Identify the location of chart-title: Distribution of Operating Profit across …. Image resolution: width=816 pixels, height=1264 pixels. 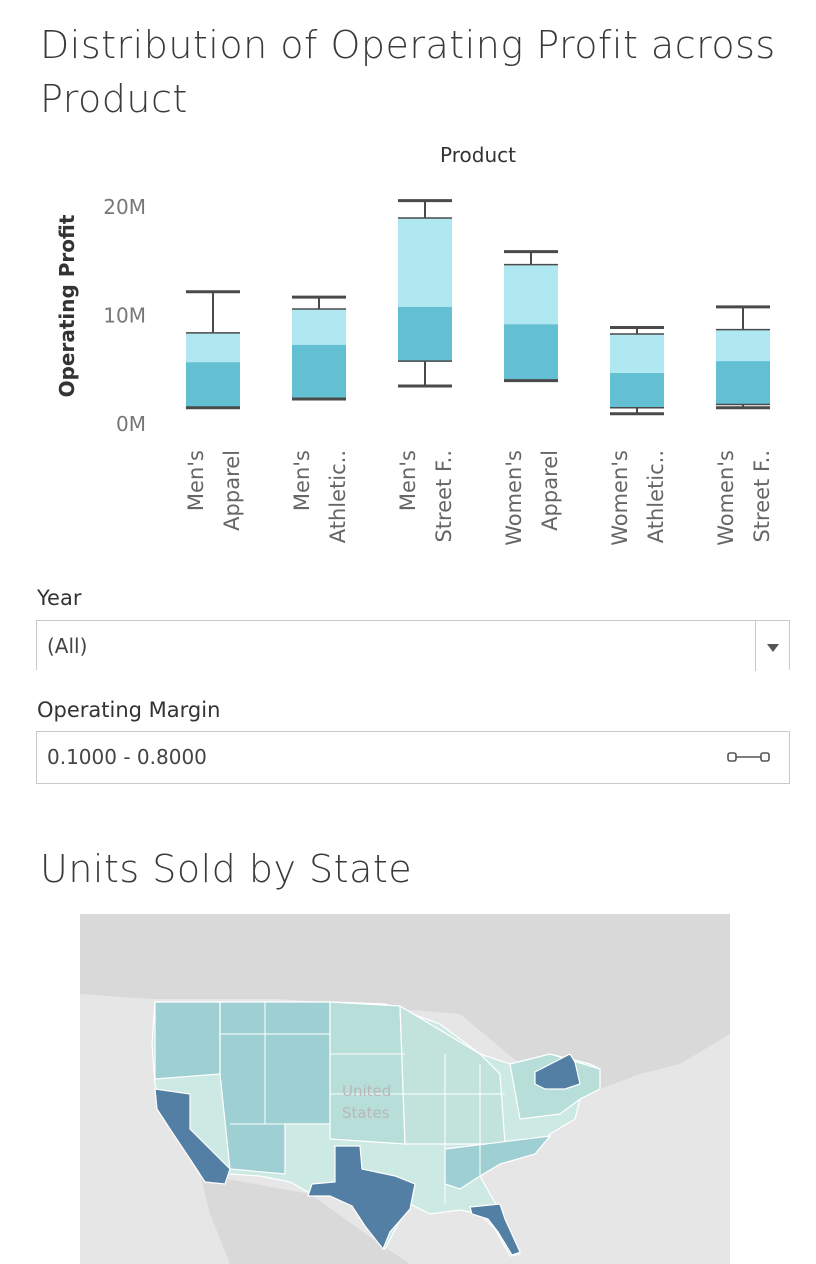
(408, 72).